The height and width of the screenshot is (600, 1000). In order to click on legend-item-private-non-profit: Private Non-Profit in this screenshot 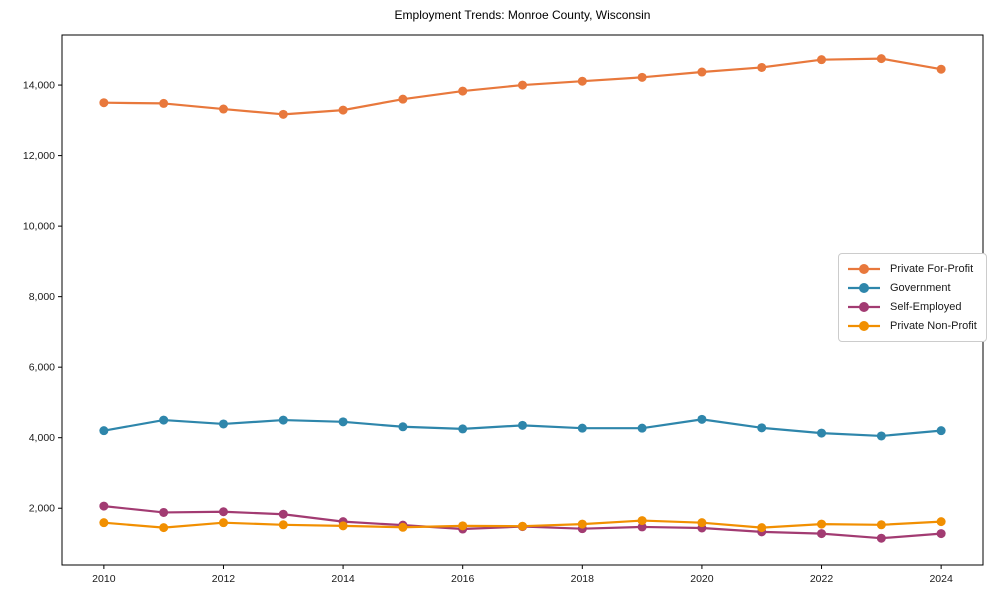, I will do `click(912, 326)`.